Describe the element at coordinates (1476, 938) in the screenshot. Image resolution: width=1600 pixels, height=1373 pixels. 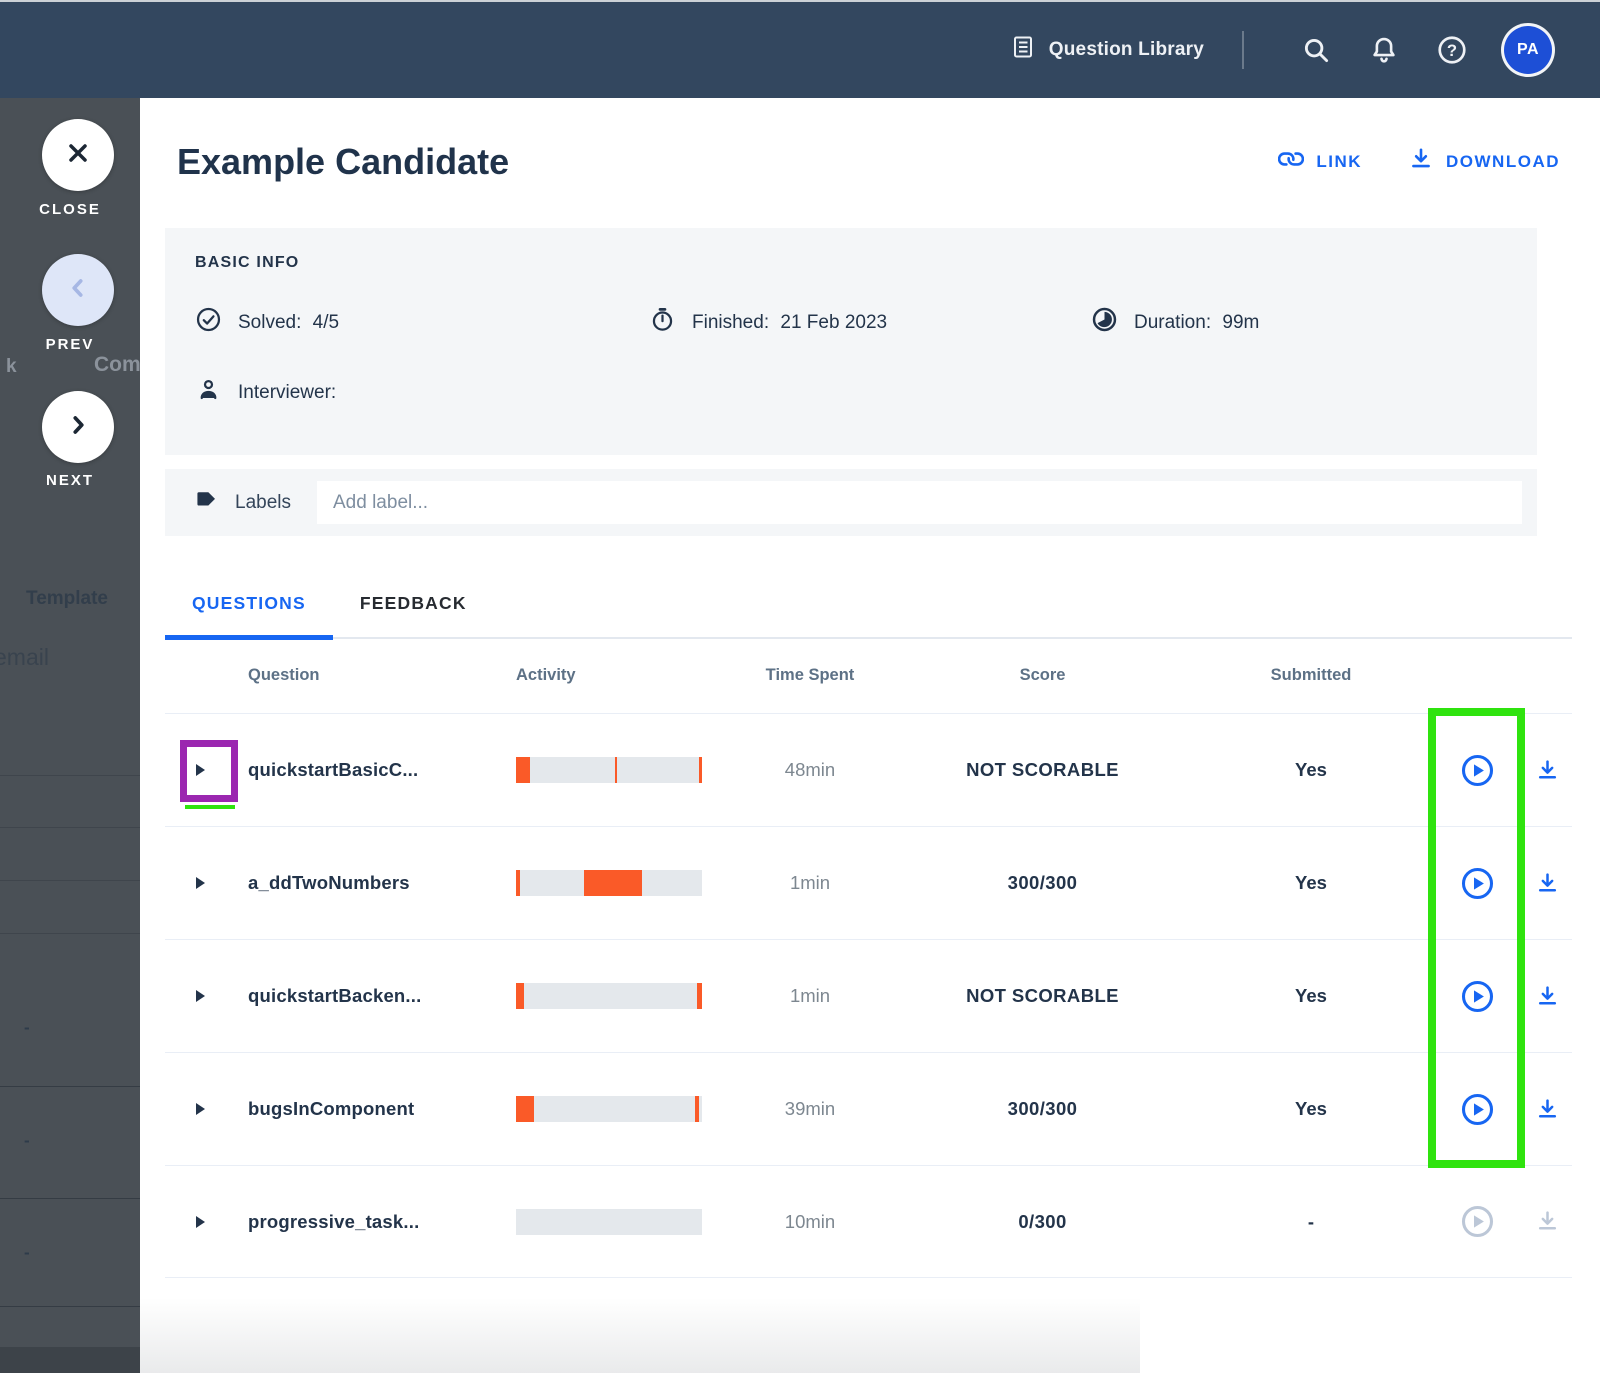
I see `green-annotation-box` at that location.